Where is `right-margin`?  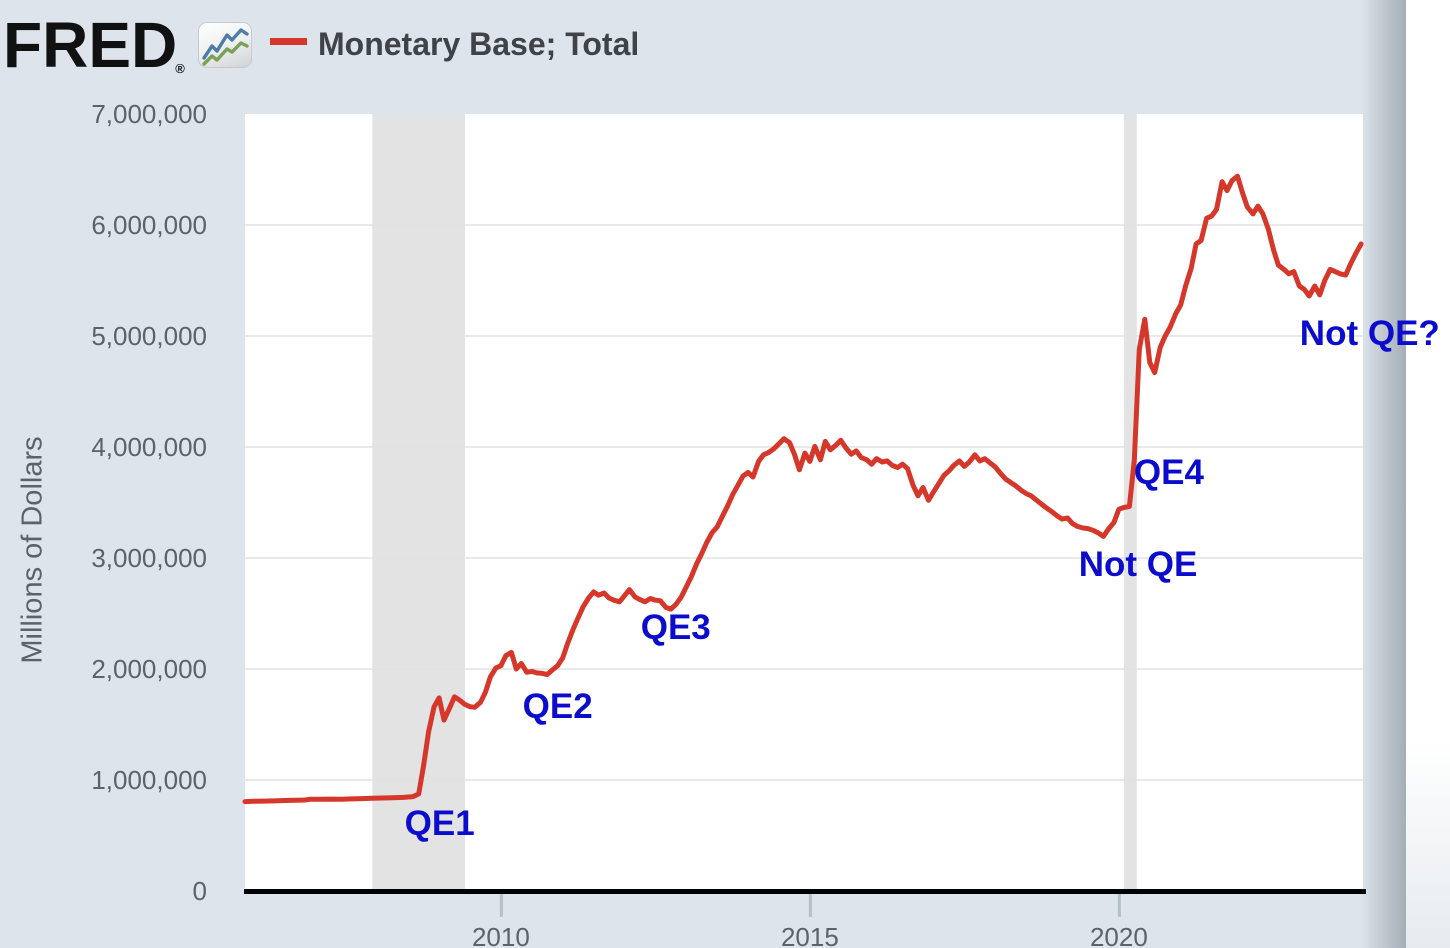
right-margin is located at coordinates (1428, 474).